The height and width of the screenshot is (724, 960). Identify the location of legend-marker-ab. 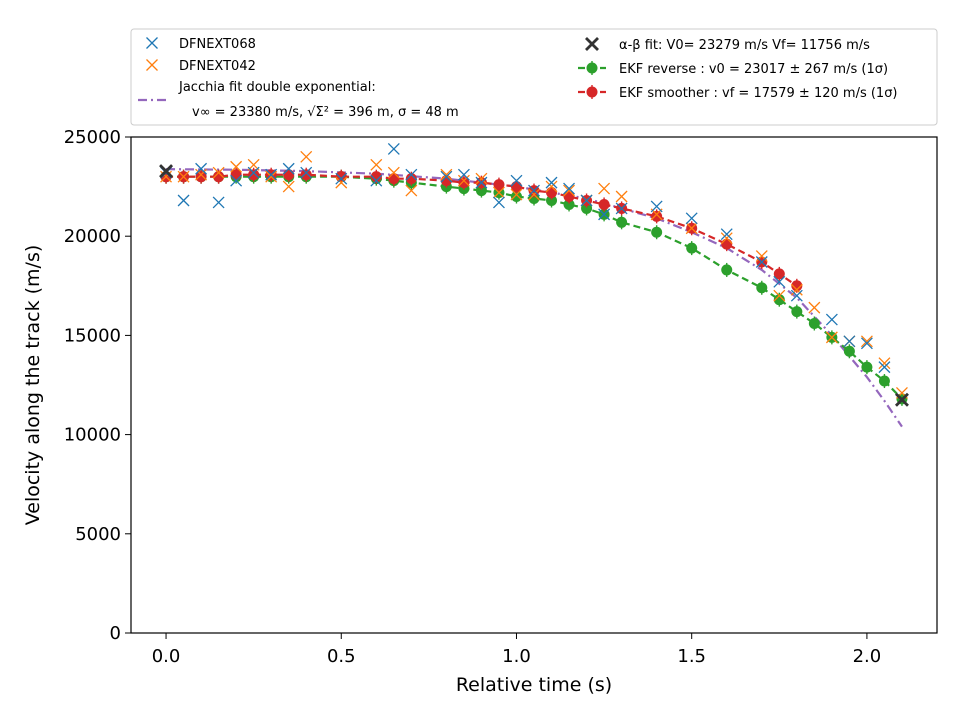
(592, 44).